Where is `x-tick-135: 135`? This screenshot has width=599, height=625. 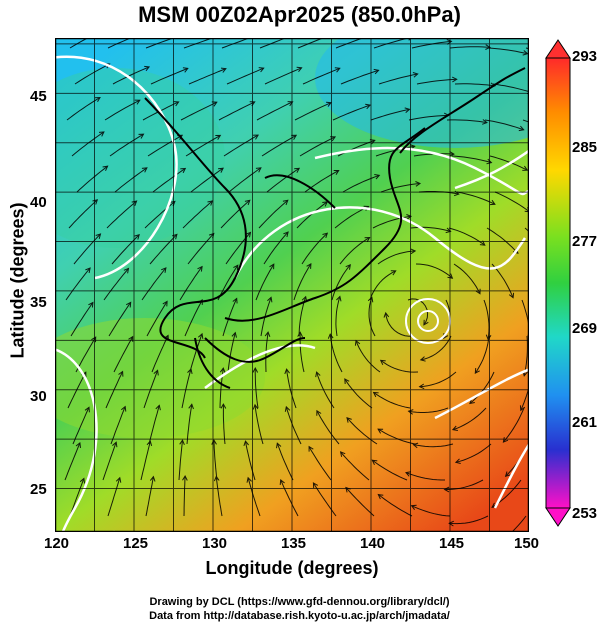
x-tick-135: 135 is located at coordinates (294, 543).